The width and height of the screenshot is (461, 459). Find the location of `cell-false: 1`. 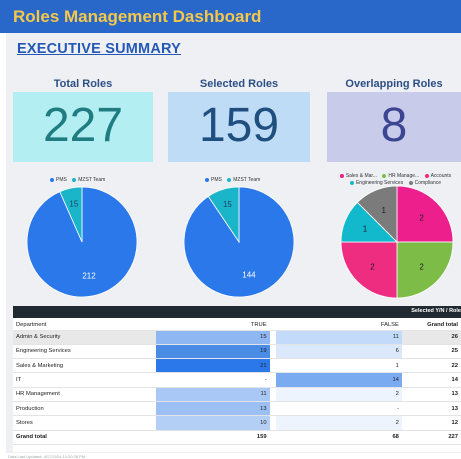

cell-false: 1 is located at coordinates (338, 366).